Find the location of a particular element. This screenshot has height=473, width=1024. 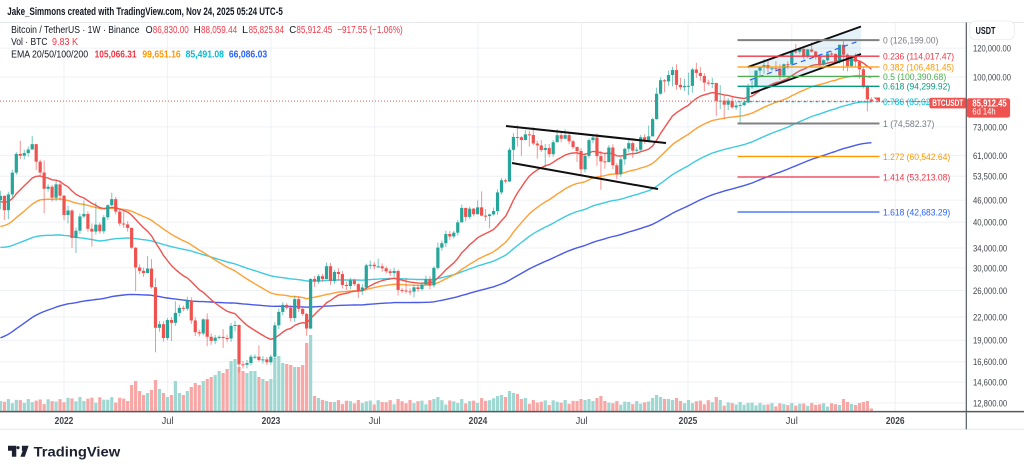

svg-text: 9.83 K is located at coordinates (65, 42).